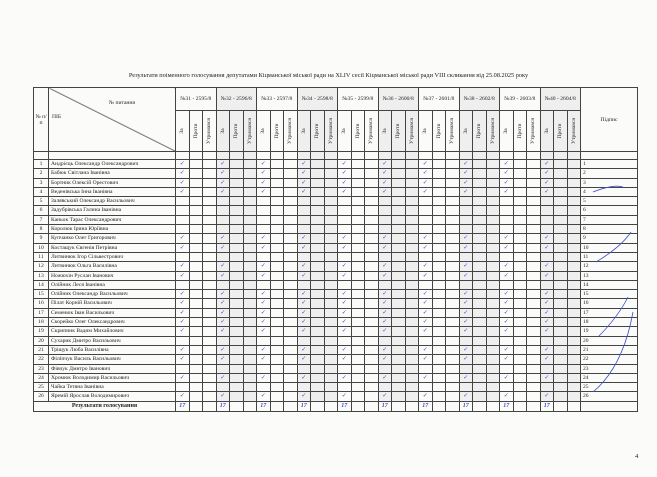 The image size is (657, 477). What do you see at coordinates (121, 103) in the screenshot?
I see `question-label: № питання` at bounding box center [121, 103].